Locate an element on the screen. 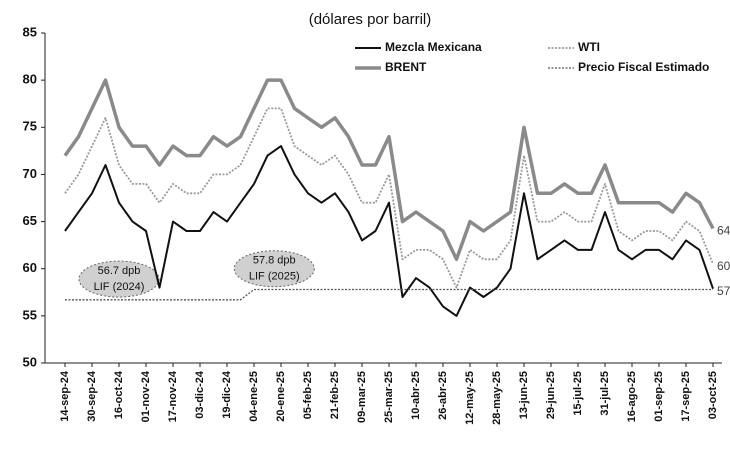  x-tick-label: 31-jul-25 is located at coordinates (605, 393).